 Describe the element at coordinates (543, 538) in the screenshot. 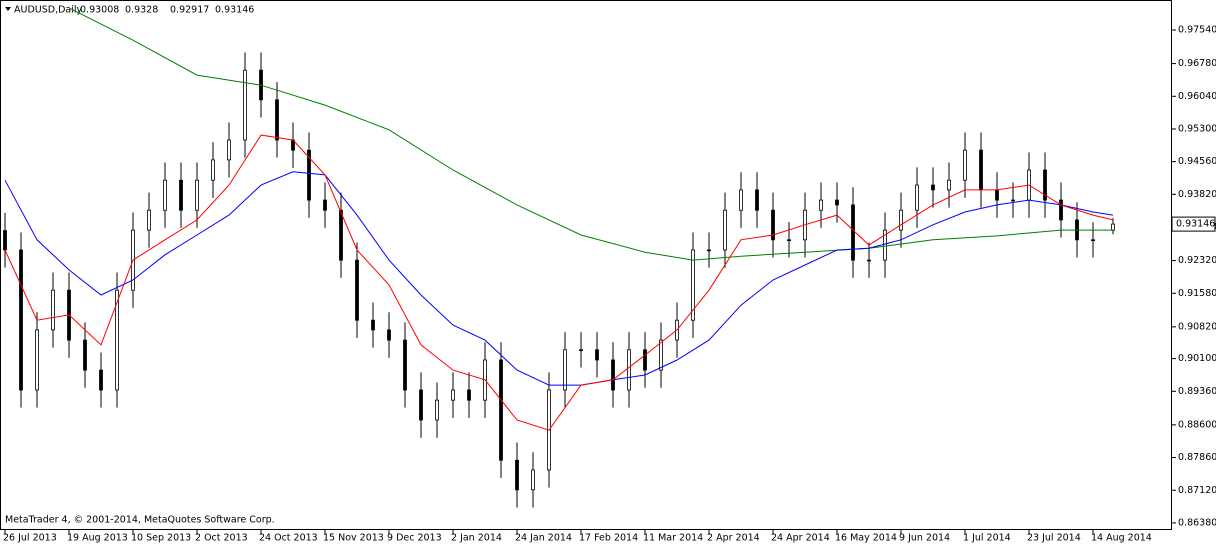

I see `x-tick-label: 24 Jan 2014` at that location.